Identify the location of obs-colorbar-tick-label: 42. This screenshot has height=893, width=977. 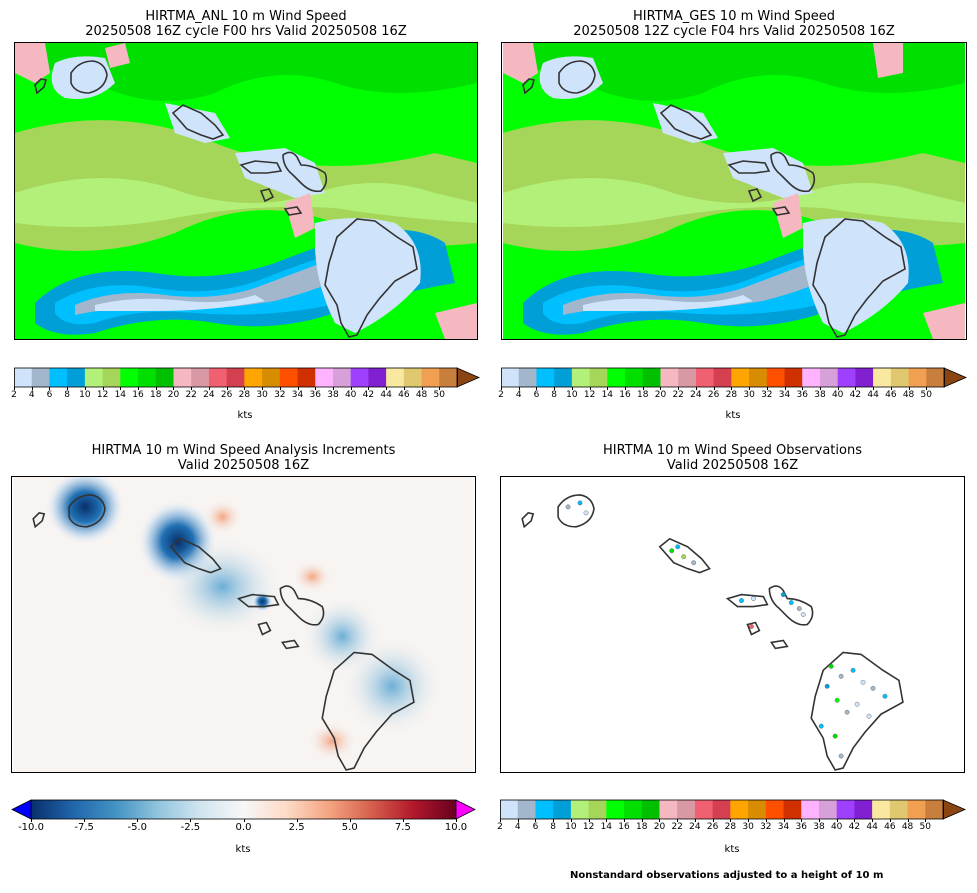
(854, 827).